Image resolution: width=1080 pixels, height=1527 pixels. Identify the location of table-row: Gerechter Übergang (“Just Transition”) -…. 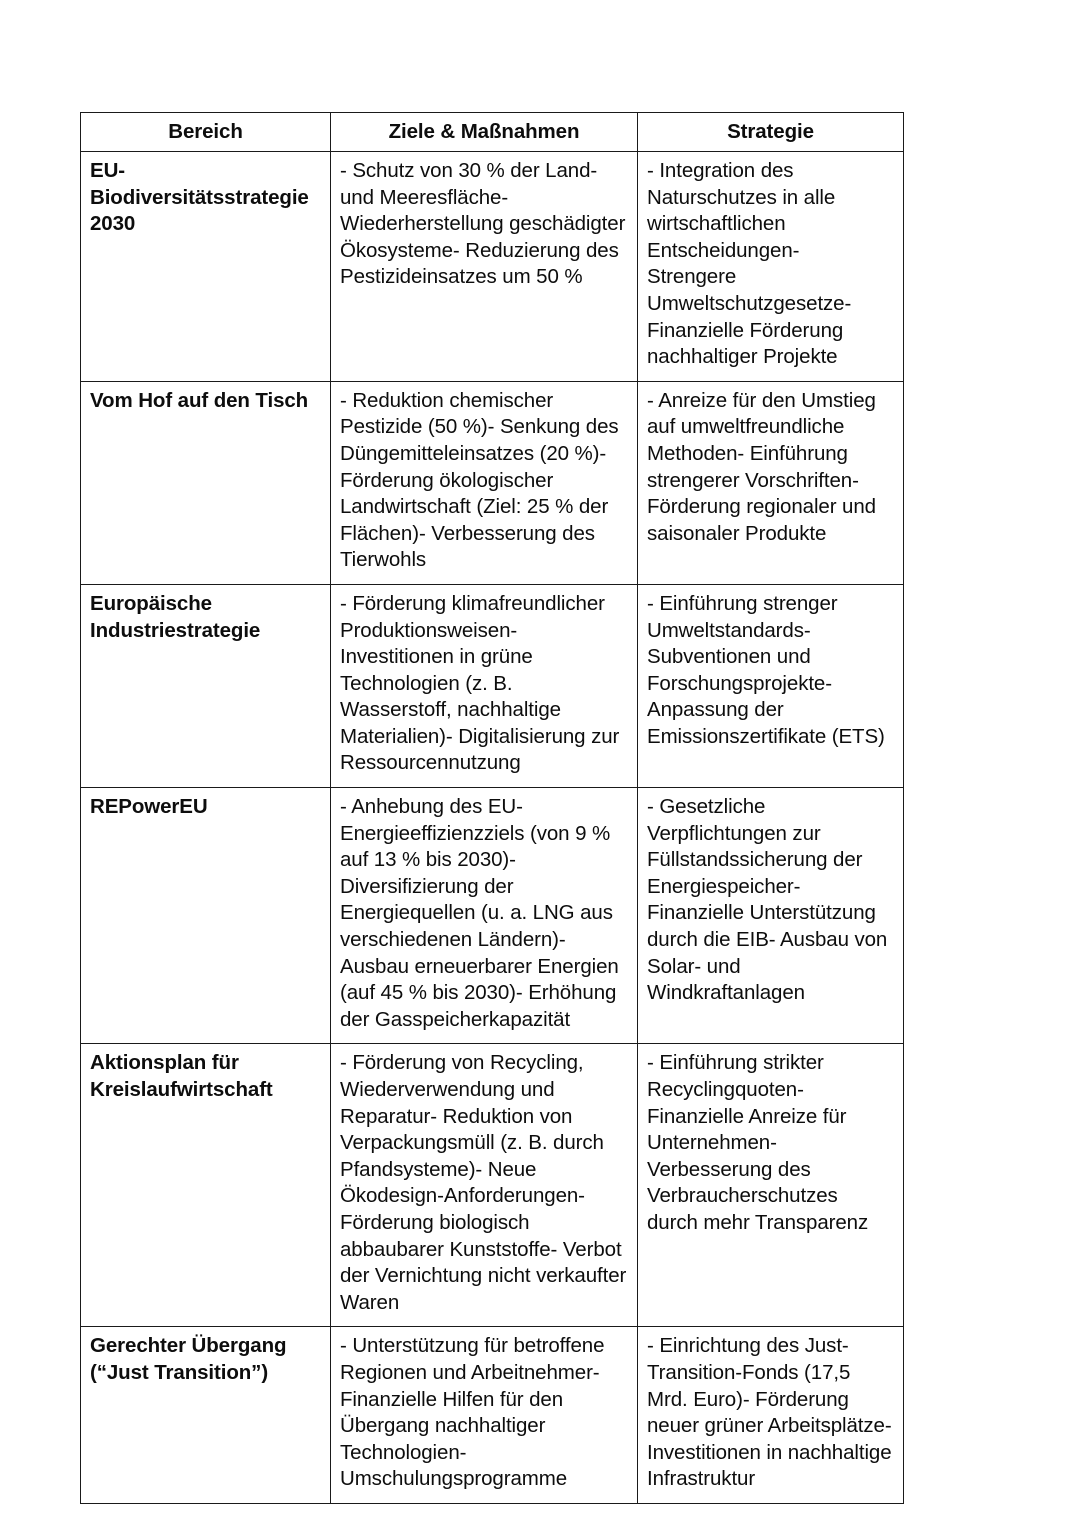
(492, 1415).